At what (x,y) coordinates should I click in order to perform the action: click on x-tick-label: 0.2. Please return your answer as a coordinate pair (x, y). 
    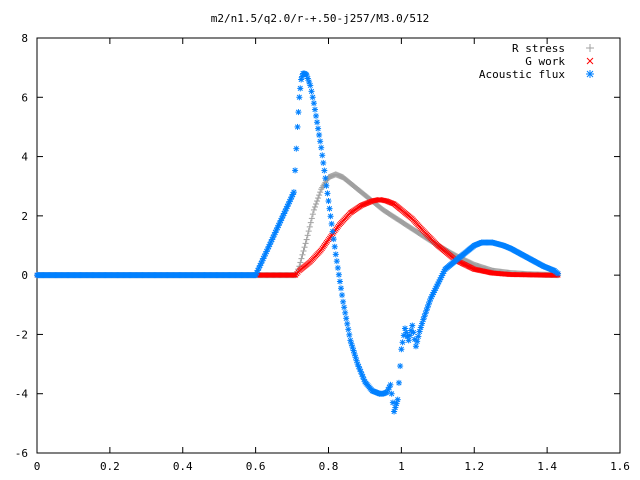
    Looking at the image, I should click on (110, 466).